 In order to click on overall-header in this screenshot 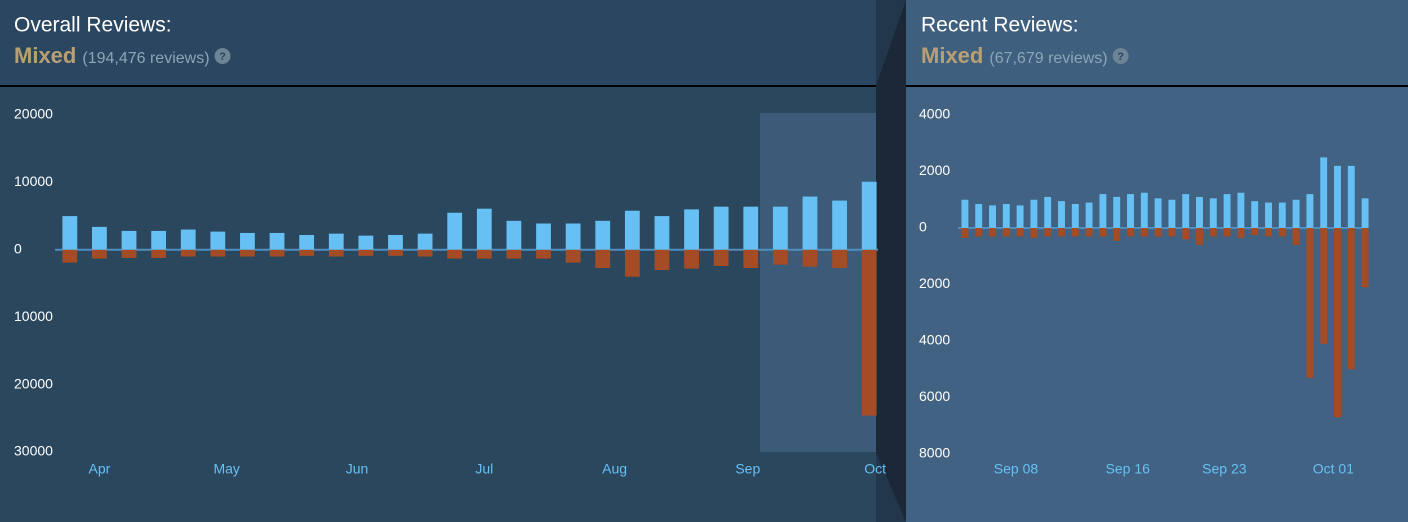, I will do `click(438, 42)`.